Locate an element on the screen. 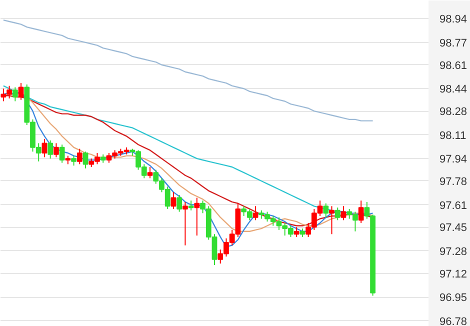 The width and height of the screenshot is (470, 326). y-tick-label: 98.94 is located at coordinates (454, 20).